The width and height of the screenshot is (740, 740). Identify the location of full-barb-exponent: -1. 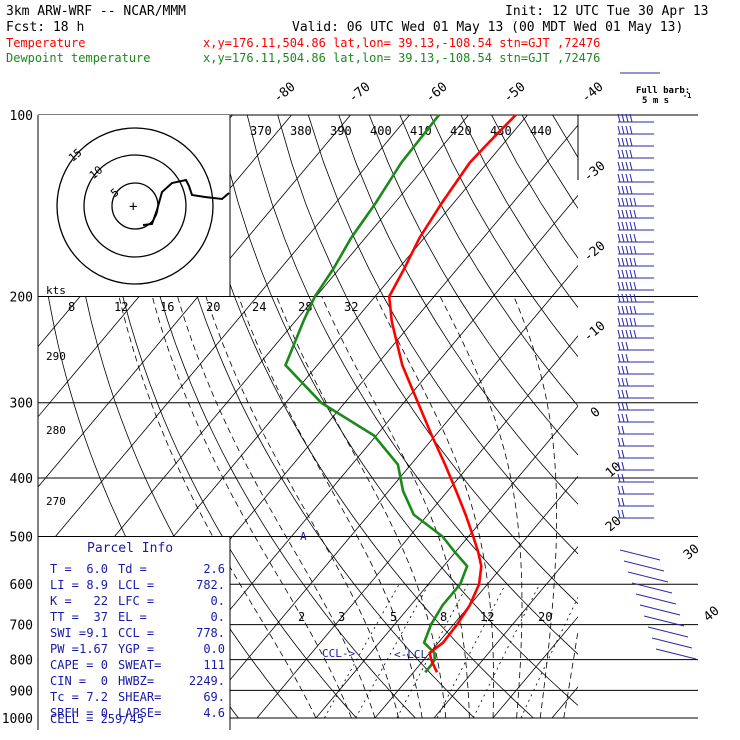
(687, 96).